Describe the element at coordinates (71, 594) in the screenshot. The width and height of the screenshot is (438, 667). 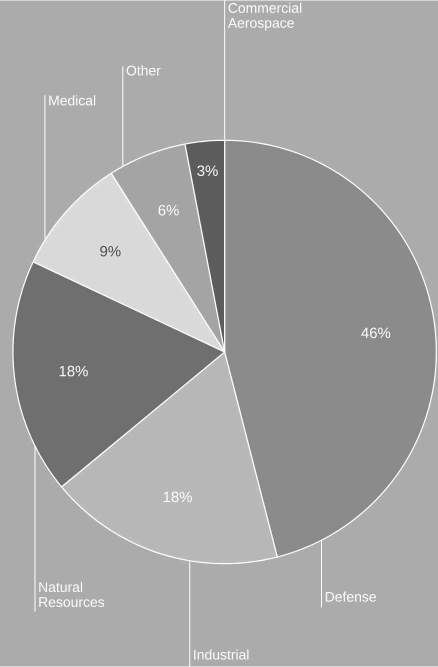
I see `slice-label: Natural Resources` at that location.